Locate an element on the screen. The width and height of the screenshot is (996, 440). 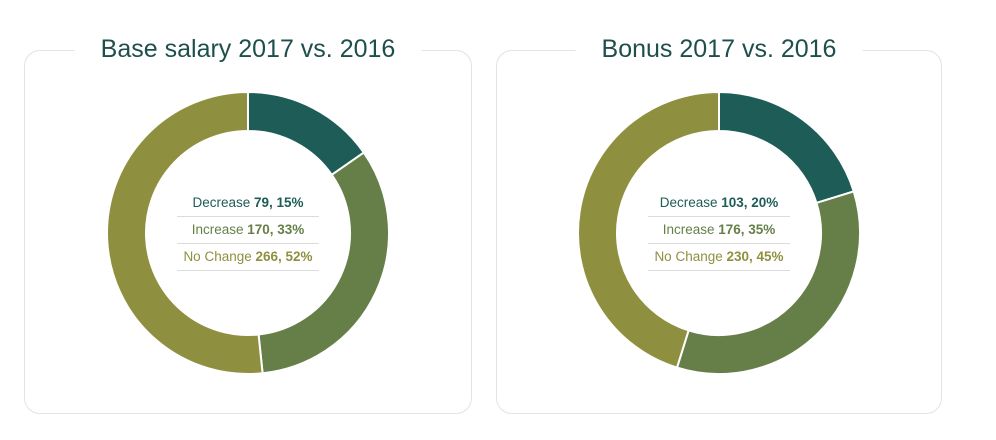
legend-value: 230, 45% is located at coordinates (755, 256).